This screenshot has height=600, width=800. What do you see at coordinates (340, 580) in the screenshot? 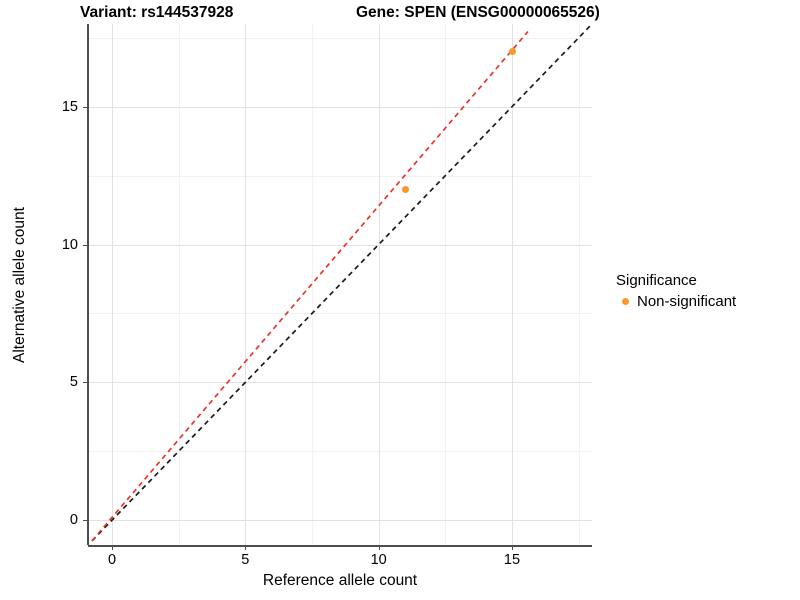
I see `x-axis-title: Reference allele count` at bounding box center [340, 580].